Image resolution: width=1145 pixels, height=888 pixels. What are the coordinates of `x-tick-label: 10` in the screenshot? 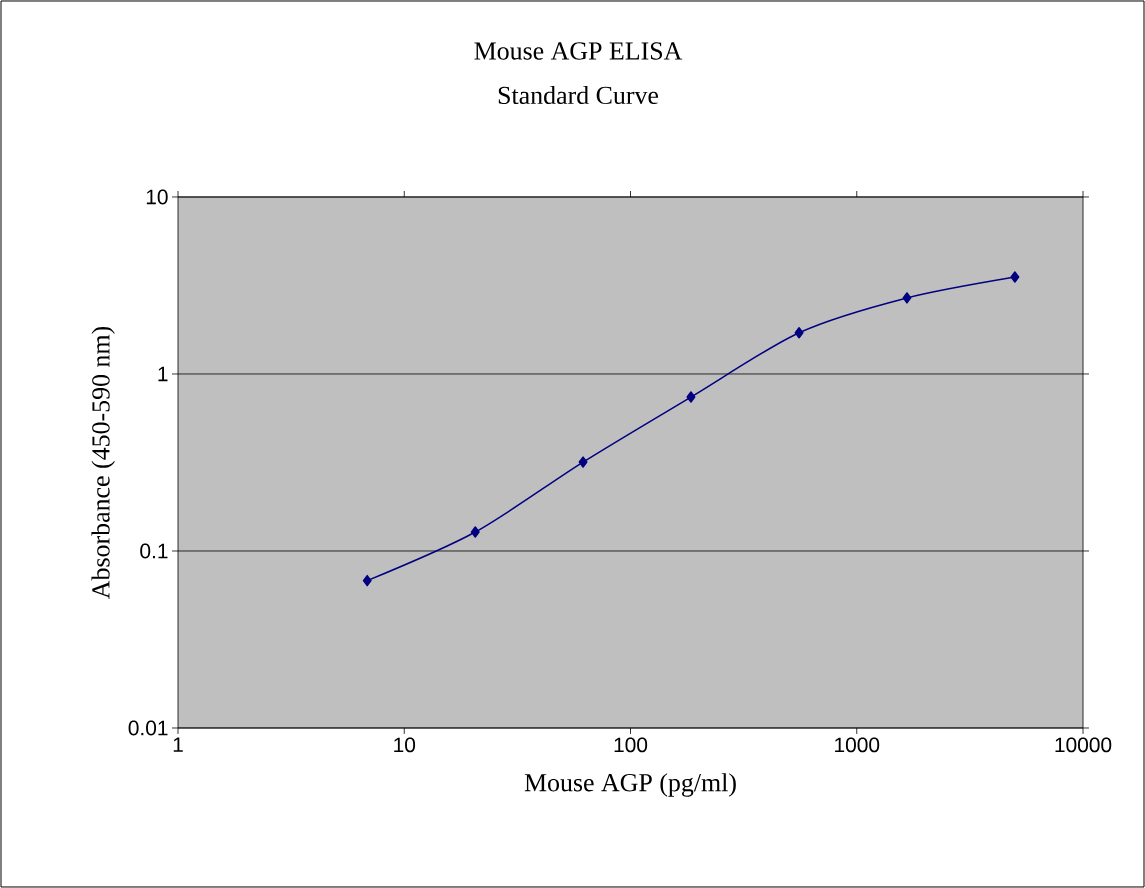 It's located at (405, 745).